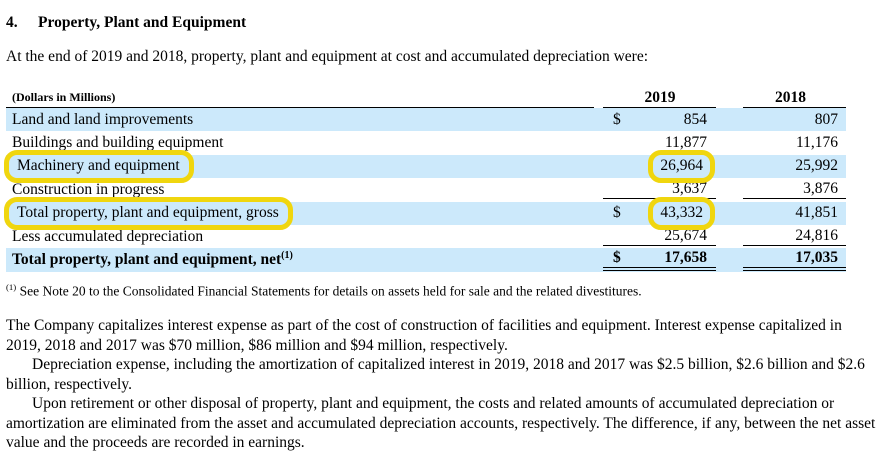 The width and height of the screenshot is (884, 463). Describe the element at coordinates (685, 236) in the screenshot. I see `value-2019: 25,674` at that location.